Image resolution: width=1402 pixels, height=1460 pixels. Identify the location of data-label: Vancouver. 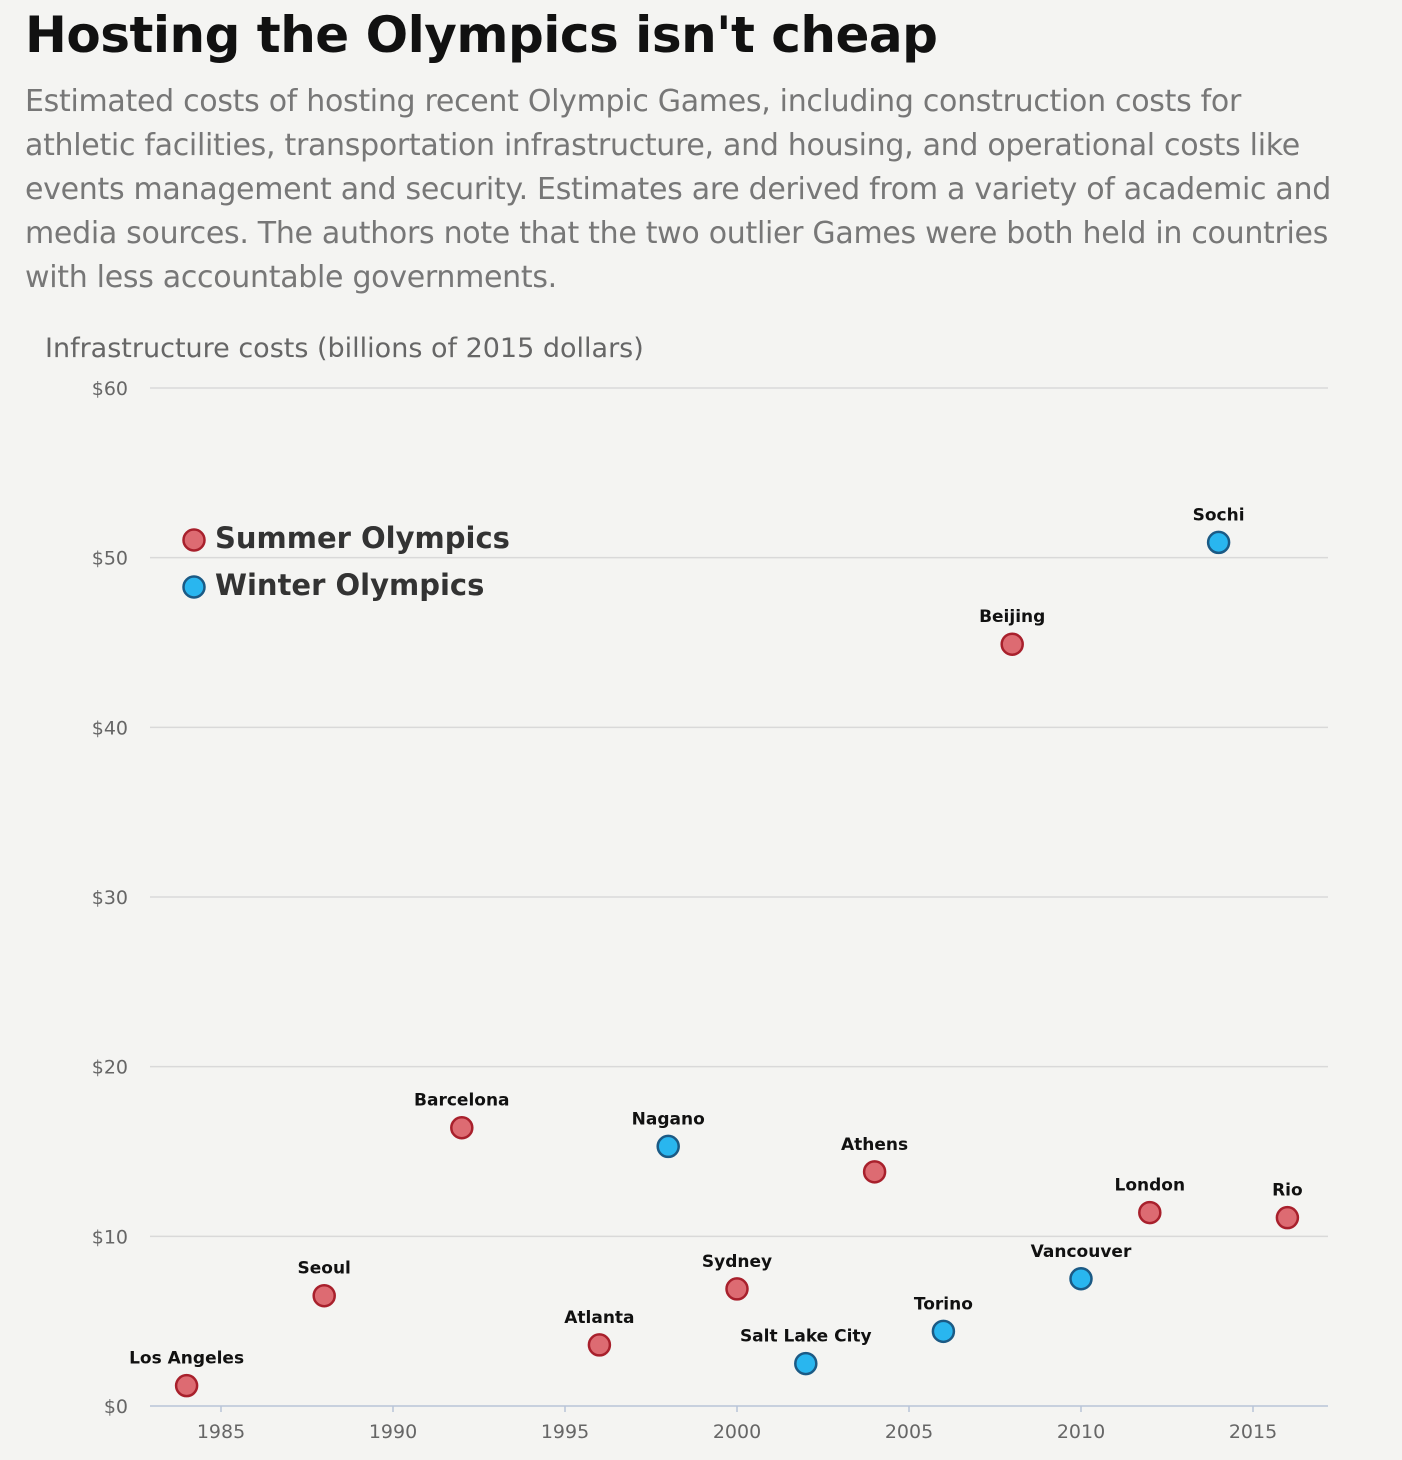
(1081, 1252).